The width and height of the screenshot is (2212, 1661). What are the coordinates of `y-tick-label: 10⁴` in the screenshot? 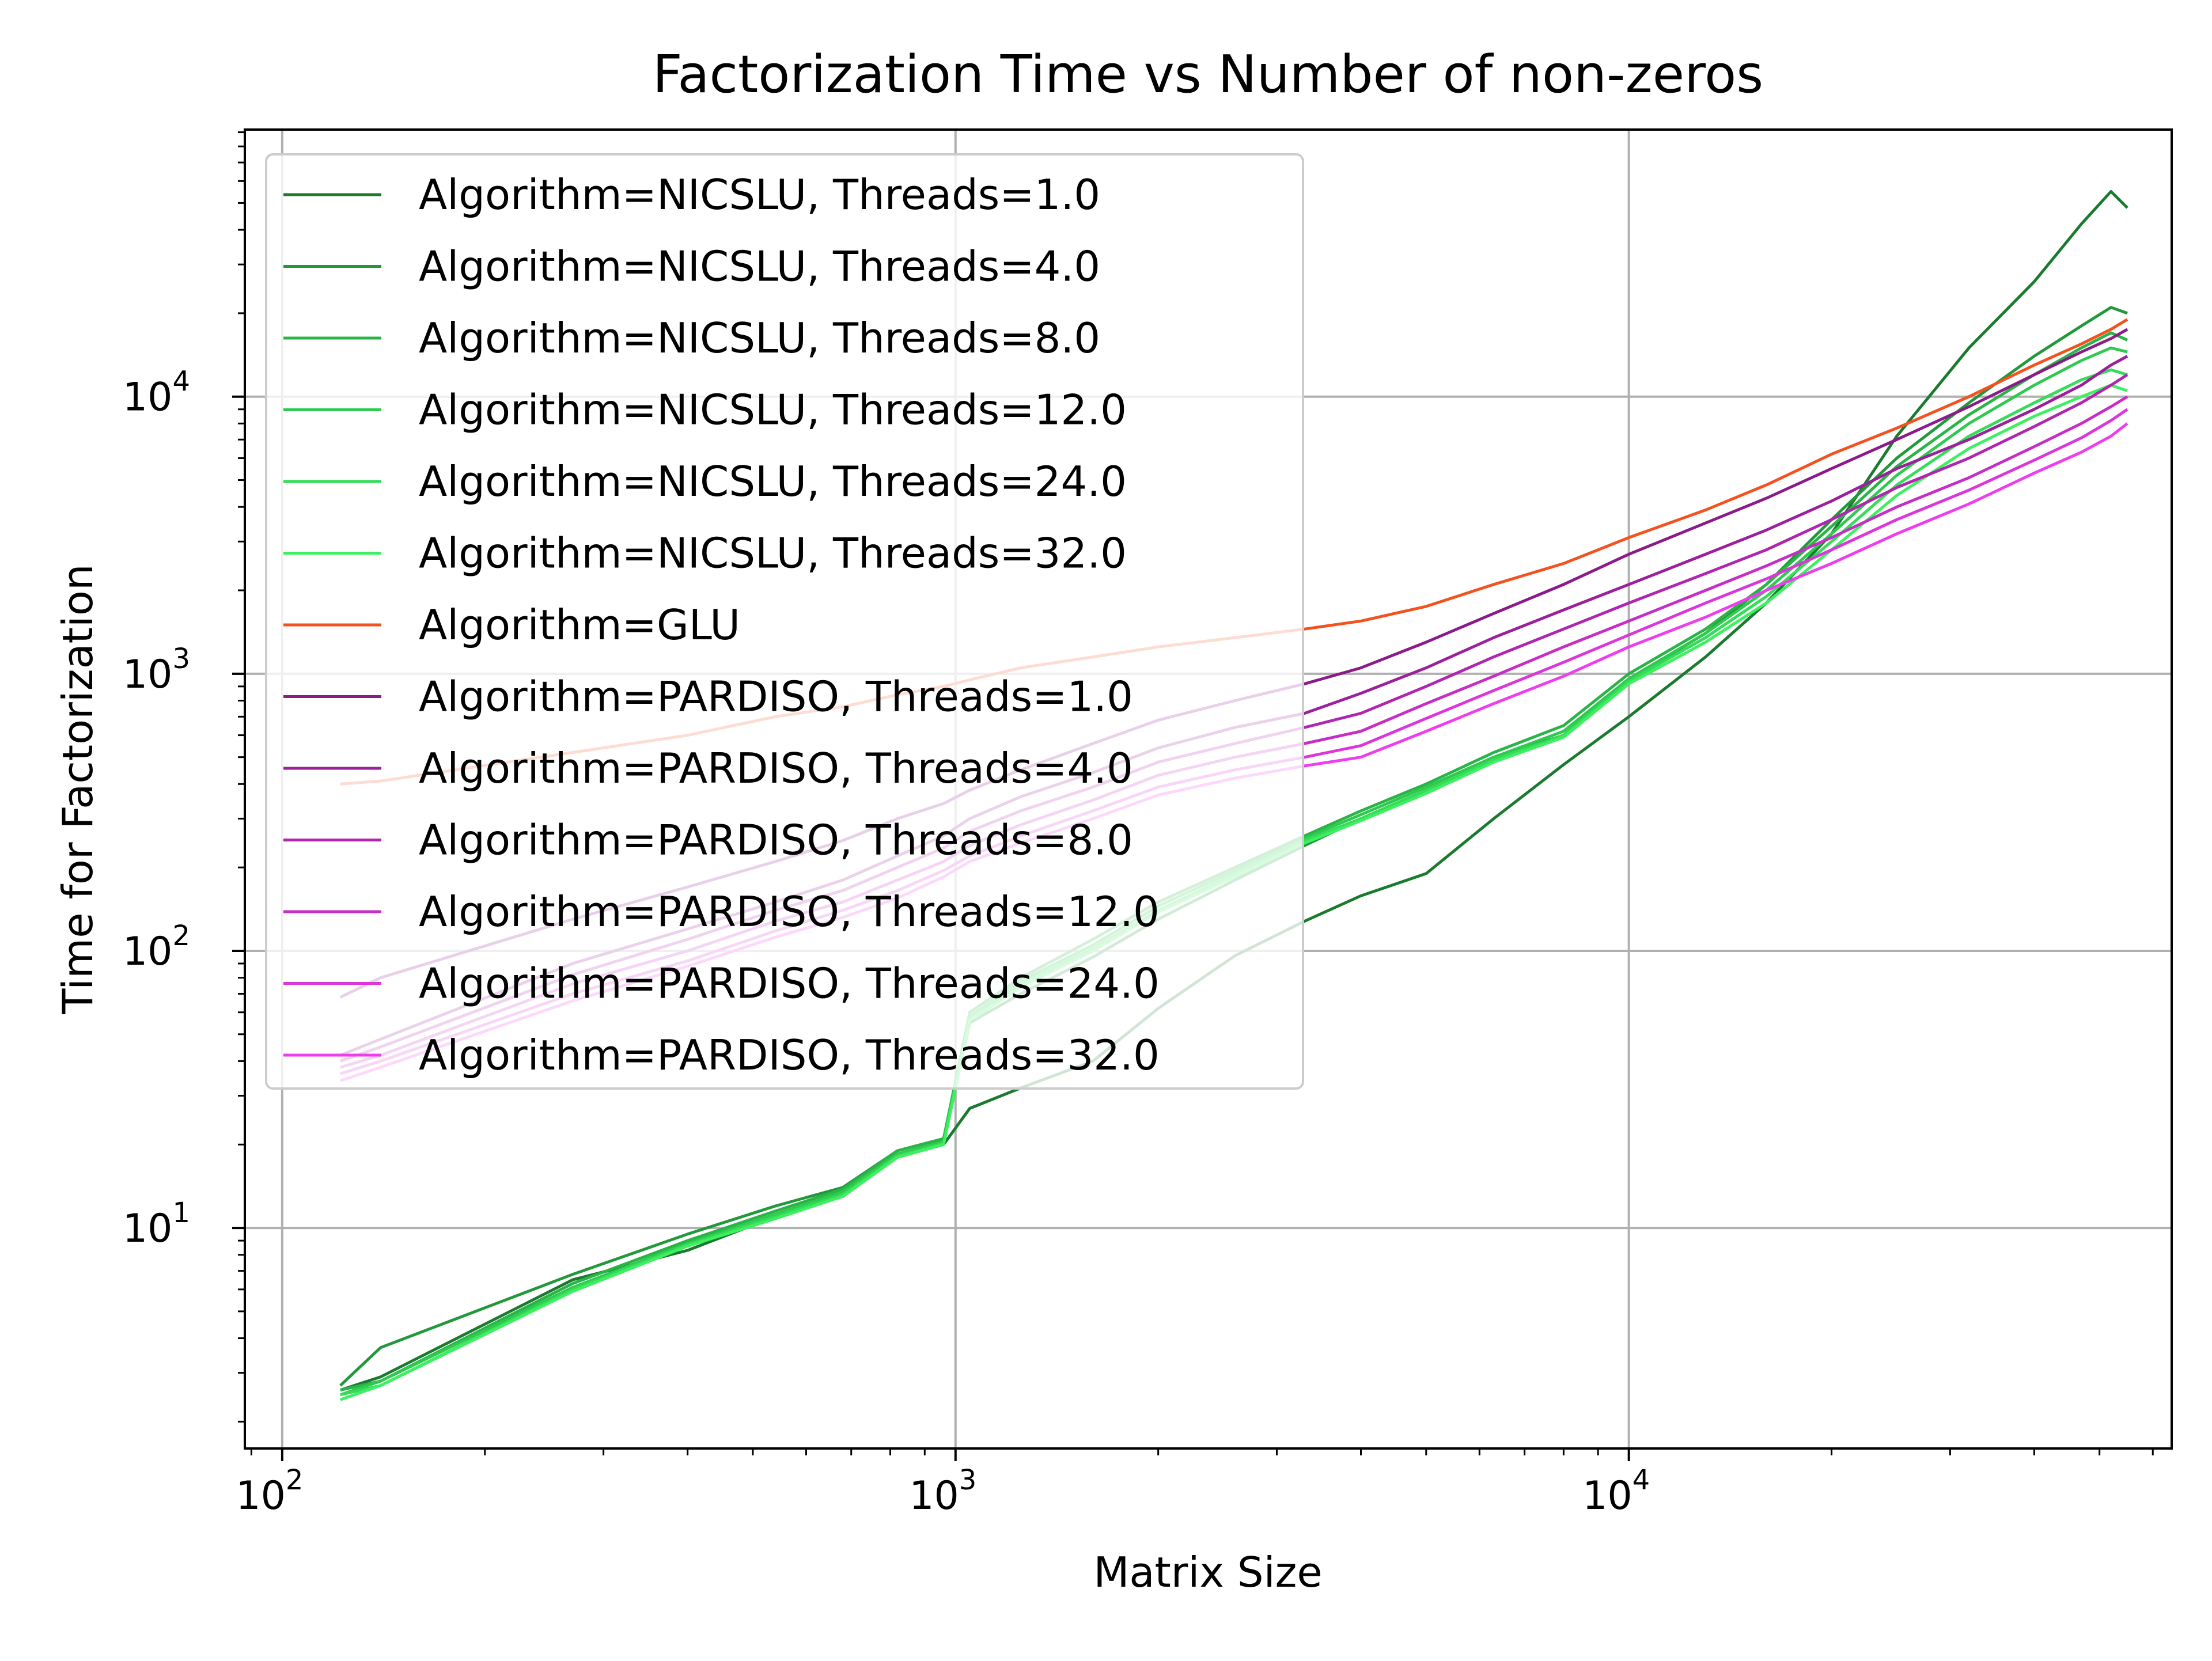 It's located at (156, 393).